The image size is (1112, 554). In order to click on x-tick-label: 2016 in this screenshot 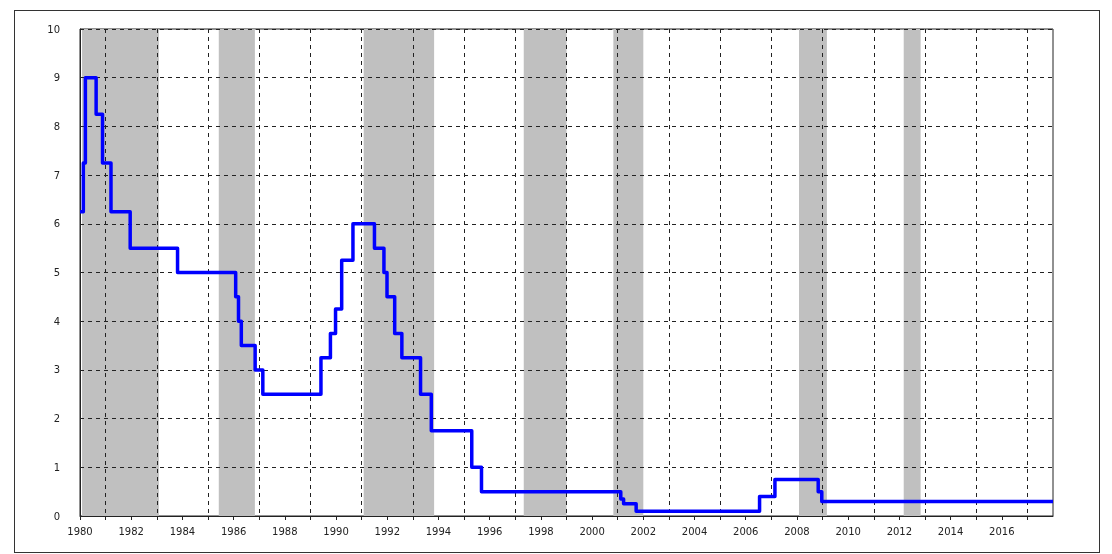, I will do `click(1002, 531)`.